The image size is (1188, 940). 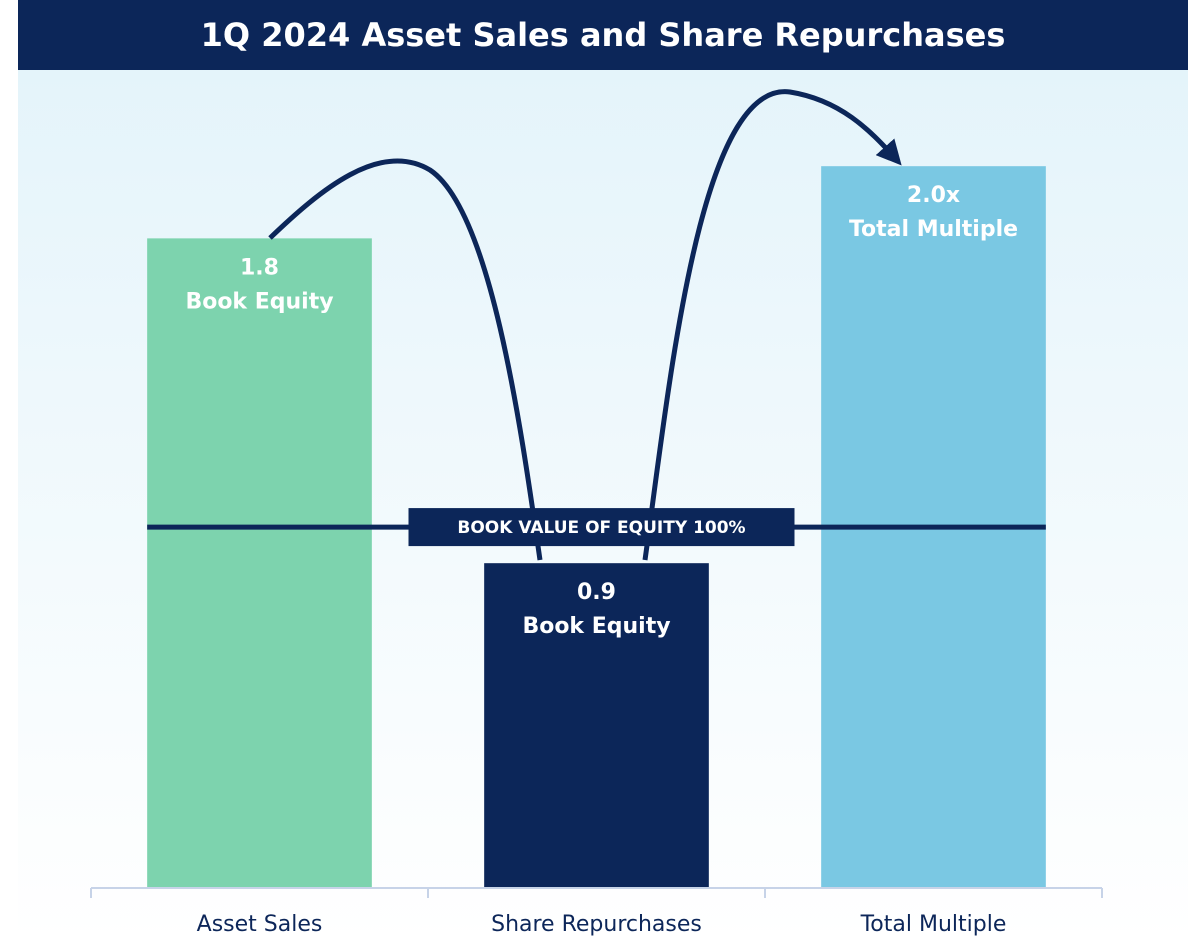 I want to click on title-bar, so click(x=603, y=35).